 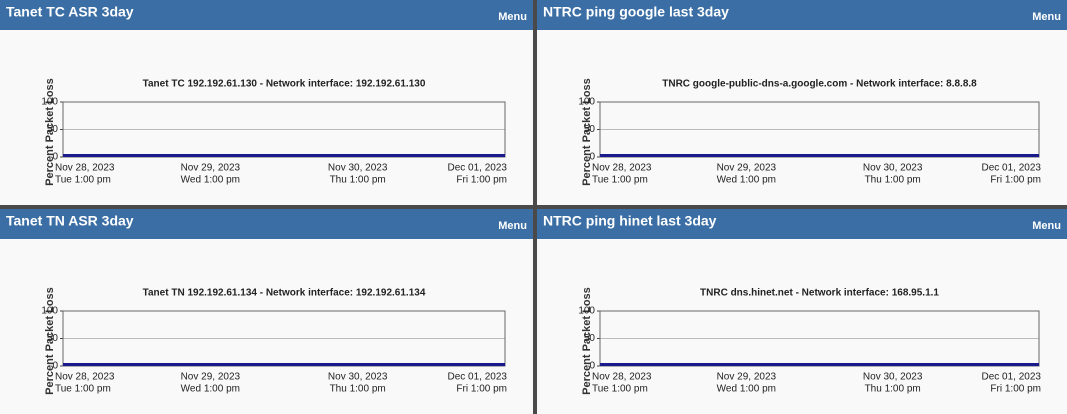 What do you see at coordinates (70, 12) in the screenshot?
I see `panel-title: Tanet TC ASR 3day` at bounding box center [70, 12].